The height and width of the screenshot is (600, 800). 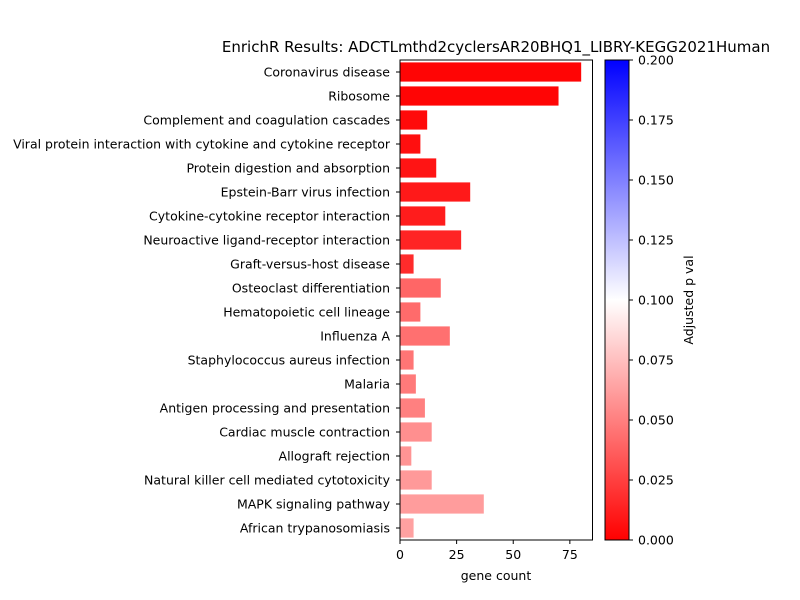 I want to click on category-label: Malaria, so click(x=367, y=384).